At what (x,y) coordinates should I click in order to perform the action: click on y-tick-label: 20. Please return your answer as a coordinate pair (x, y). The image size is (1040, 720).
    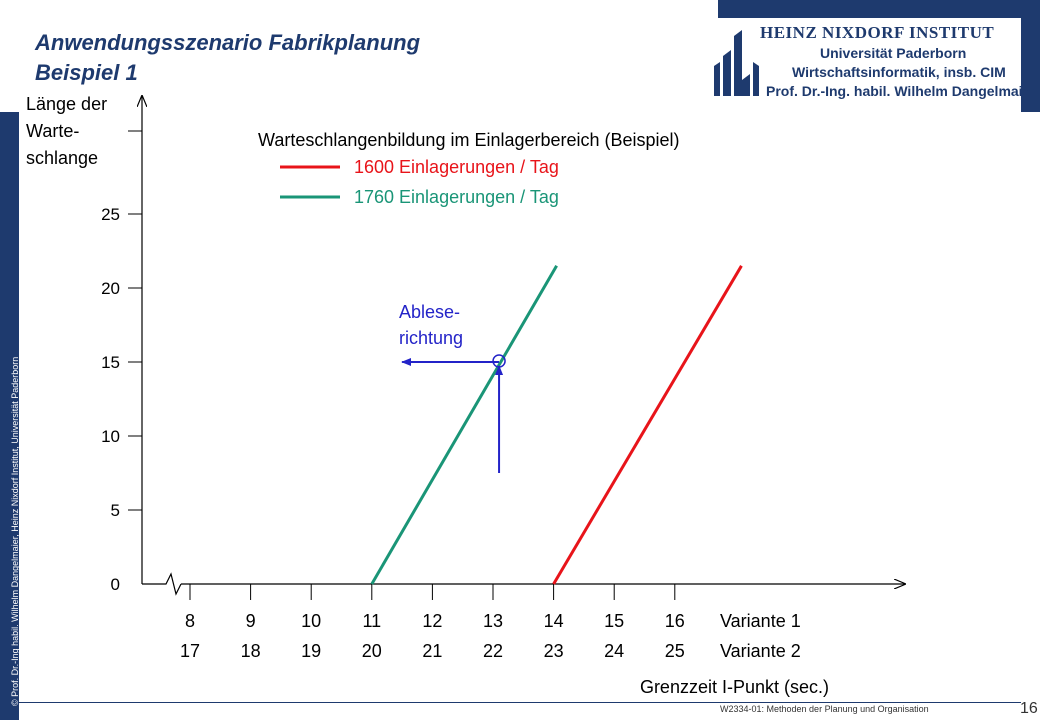
    Looking at the image, I should click on (110, 288).